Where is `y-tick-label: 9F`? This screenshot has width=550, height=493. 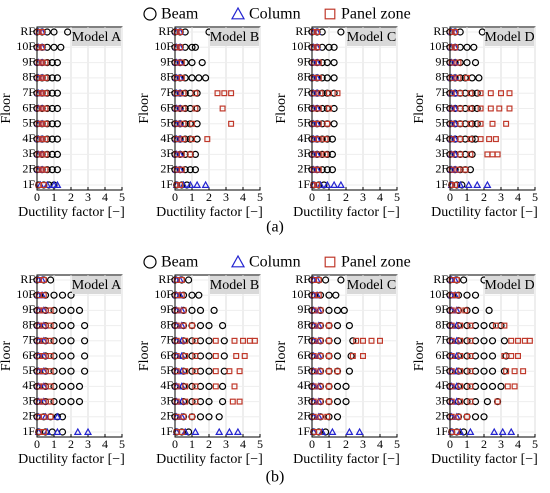 y-tick-label: 9F is located at coordinates (28, 61).